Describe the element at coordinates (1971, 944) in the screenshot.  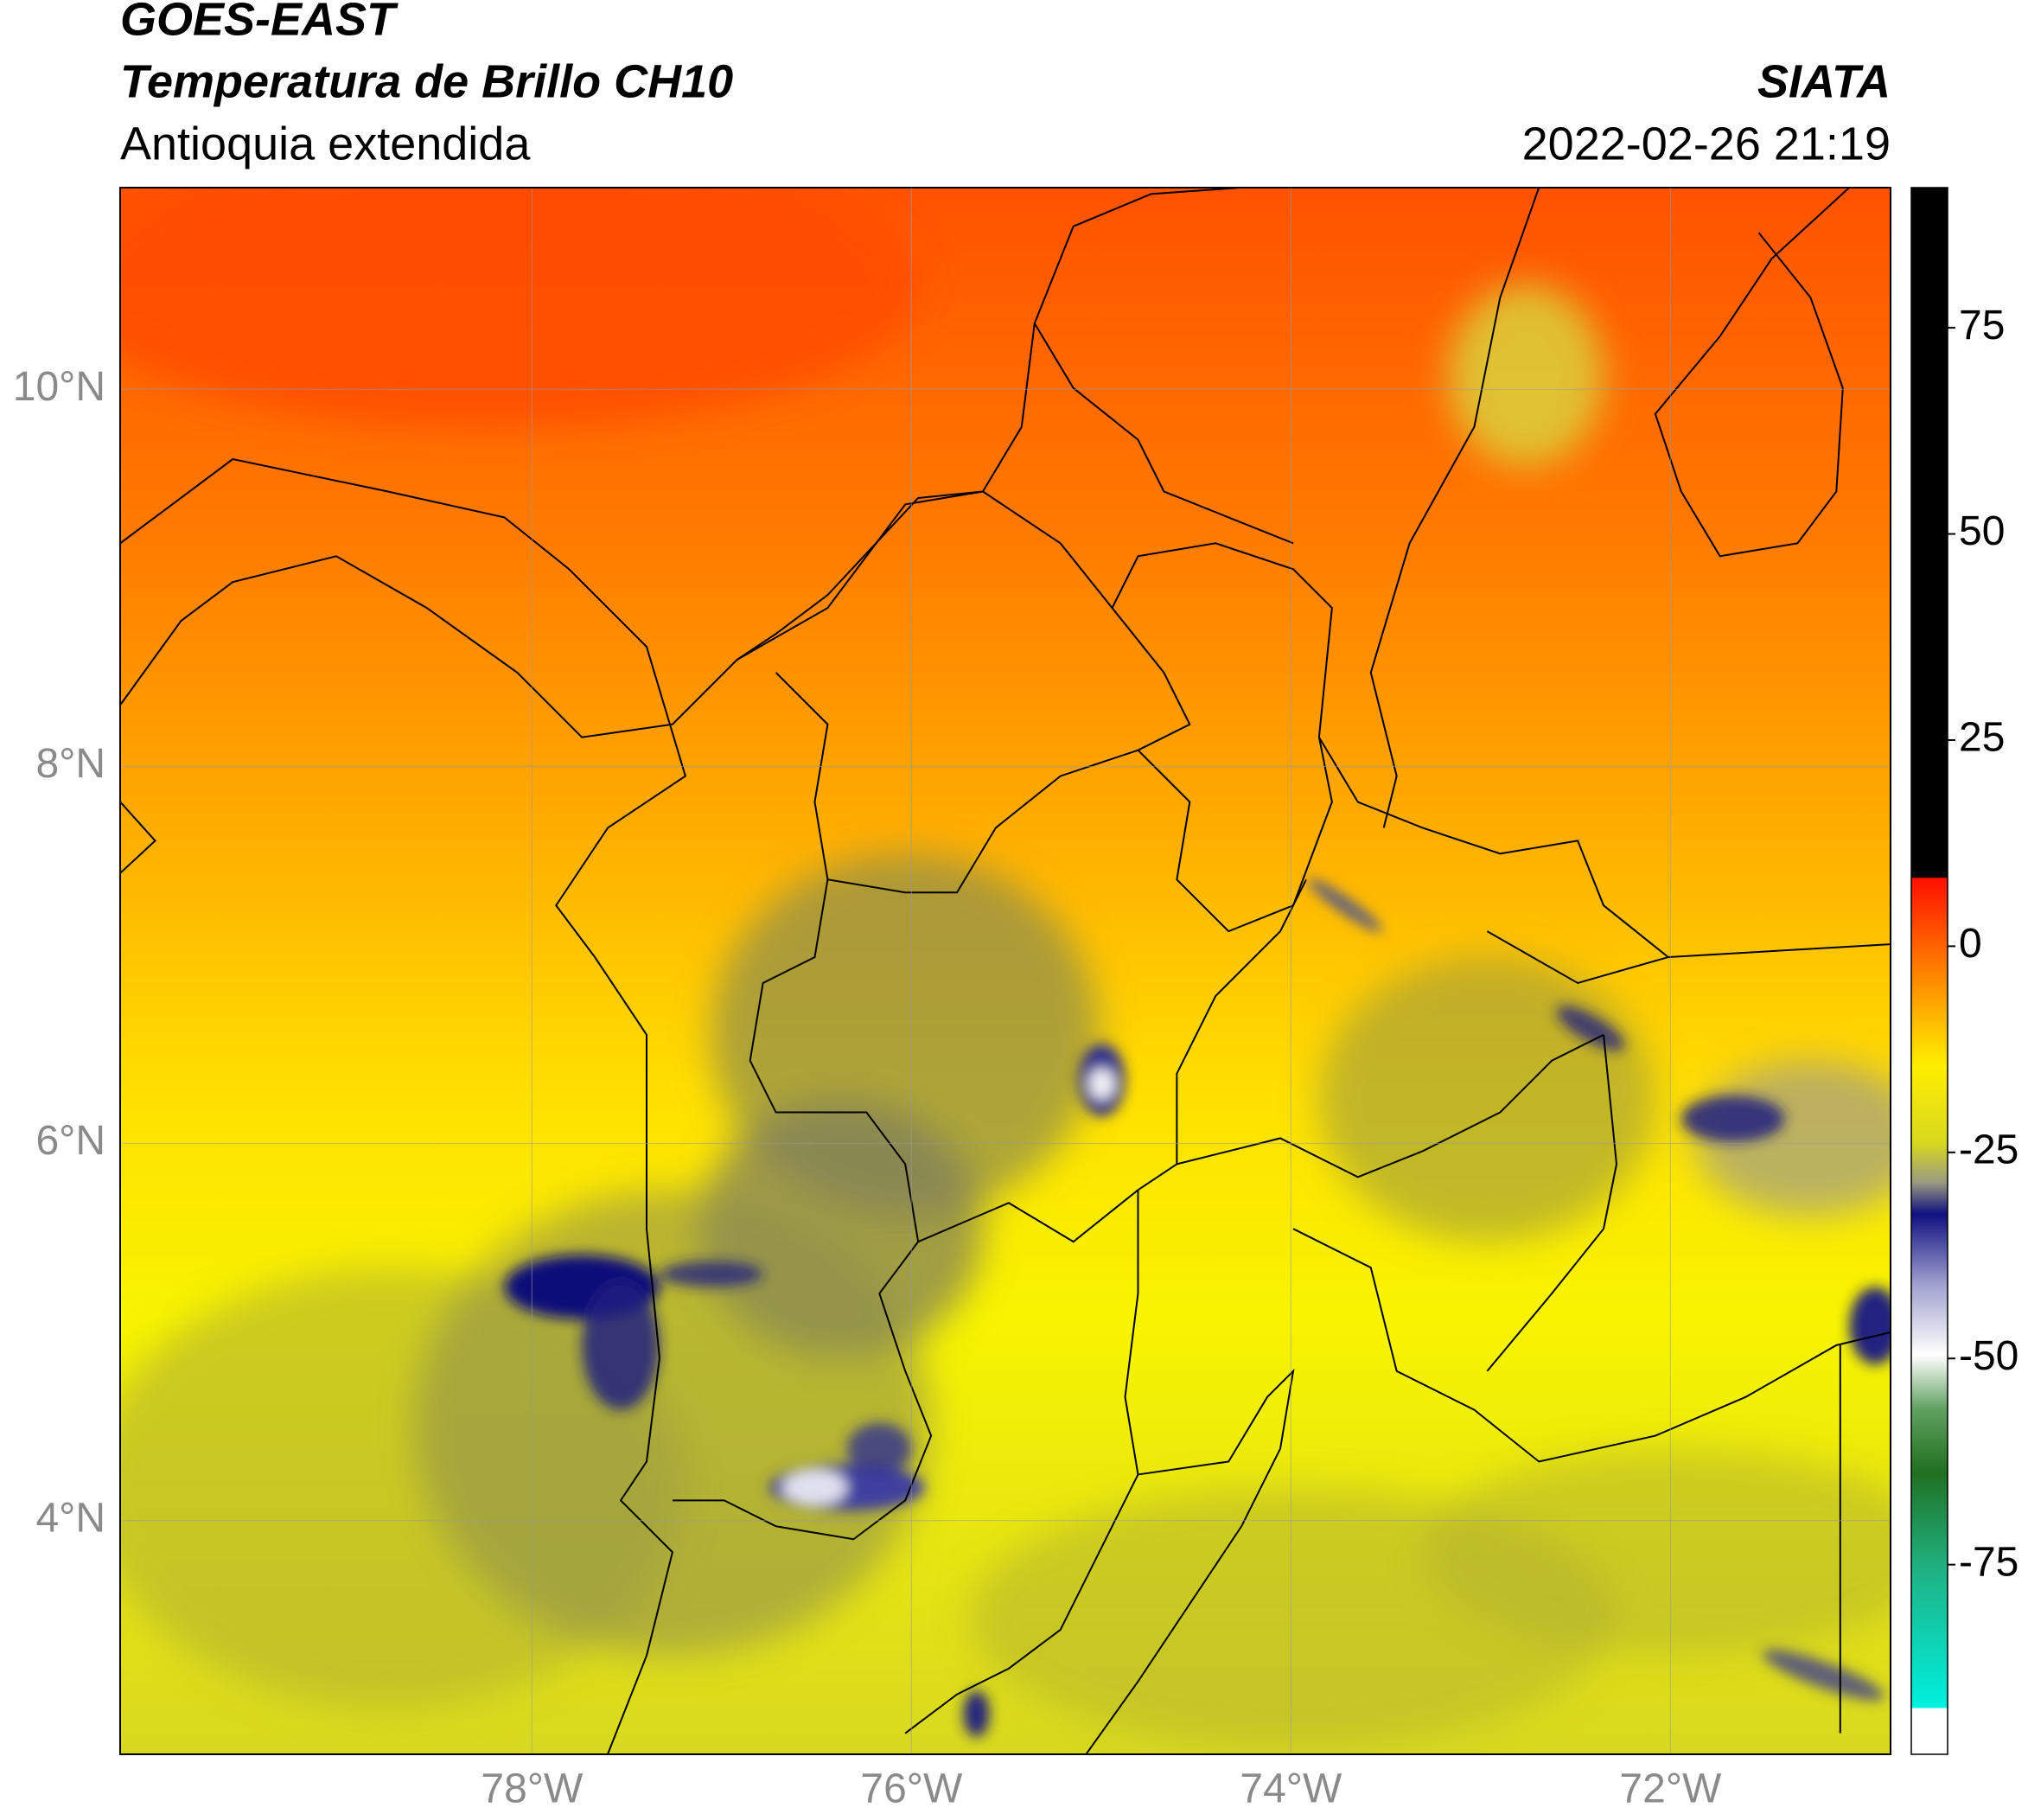
I see `colorbar-tick-label: 0` at that location.